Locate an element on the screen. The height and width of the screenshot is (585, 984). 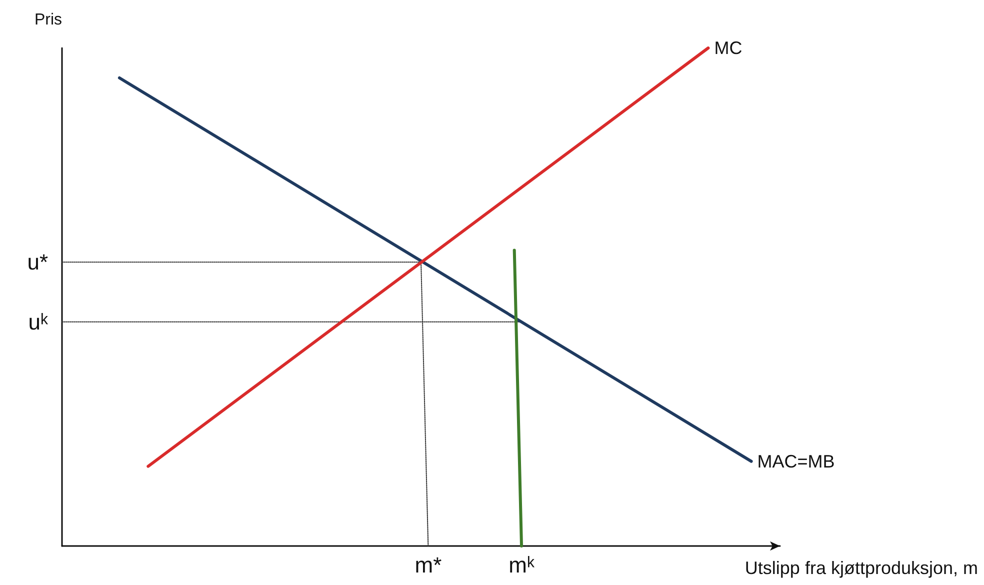
y-axis-title: Pris is located at coordinates (48, 20).